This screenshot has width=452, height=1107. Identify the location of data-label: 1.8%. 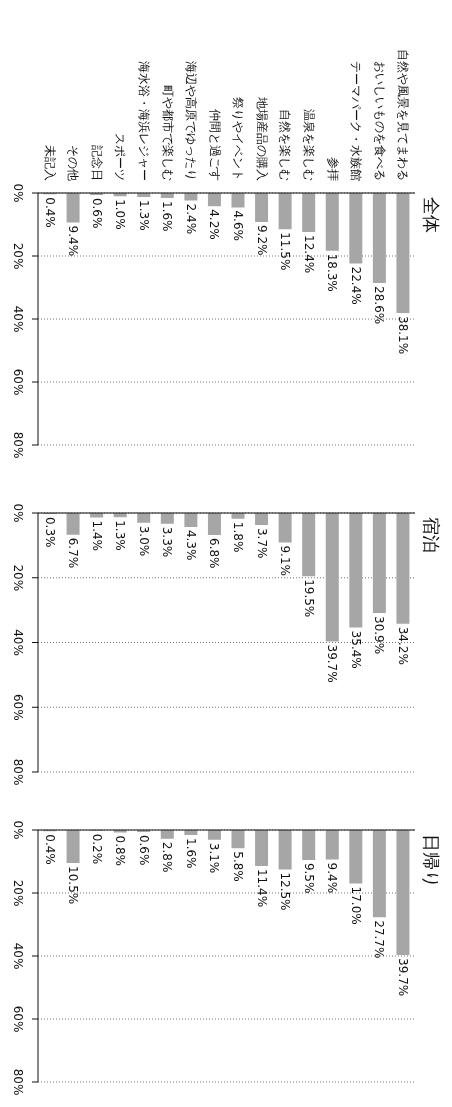
(238, 537).